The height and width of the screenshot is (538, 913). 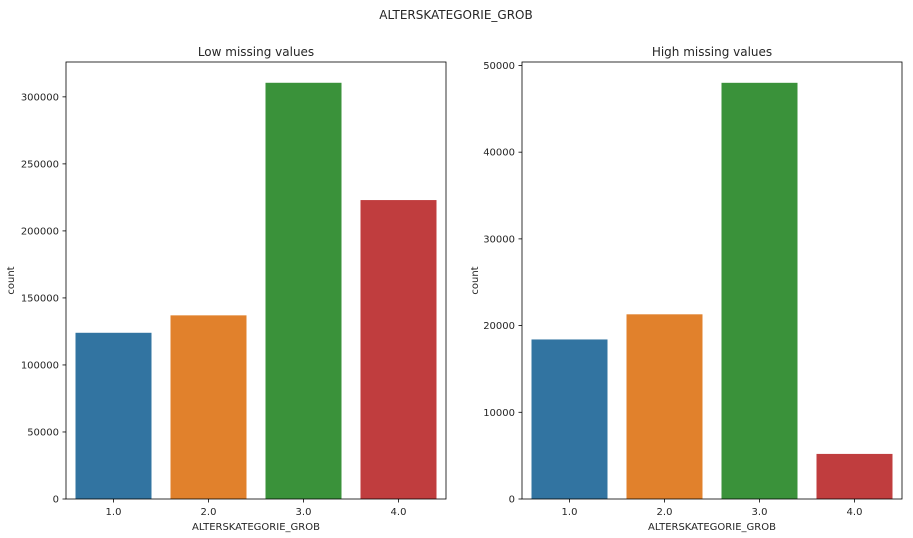 I want to click on y-tick-label: 20000, so click(x=499, y=326).